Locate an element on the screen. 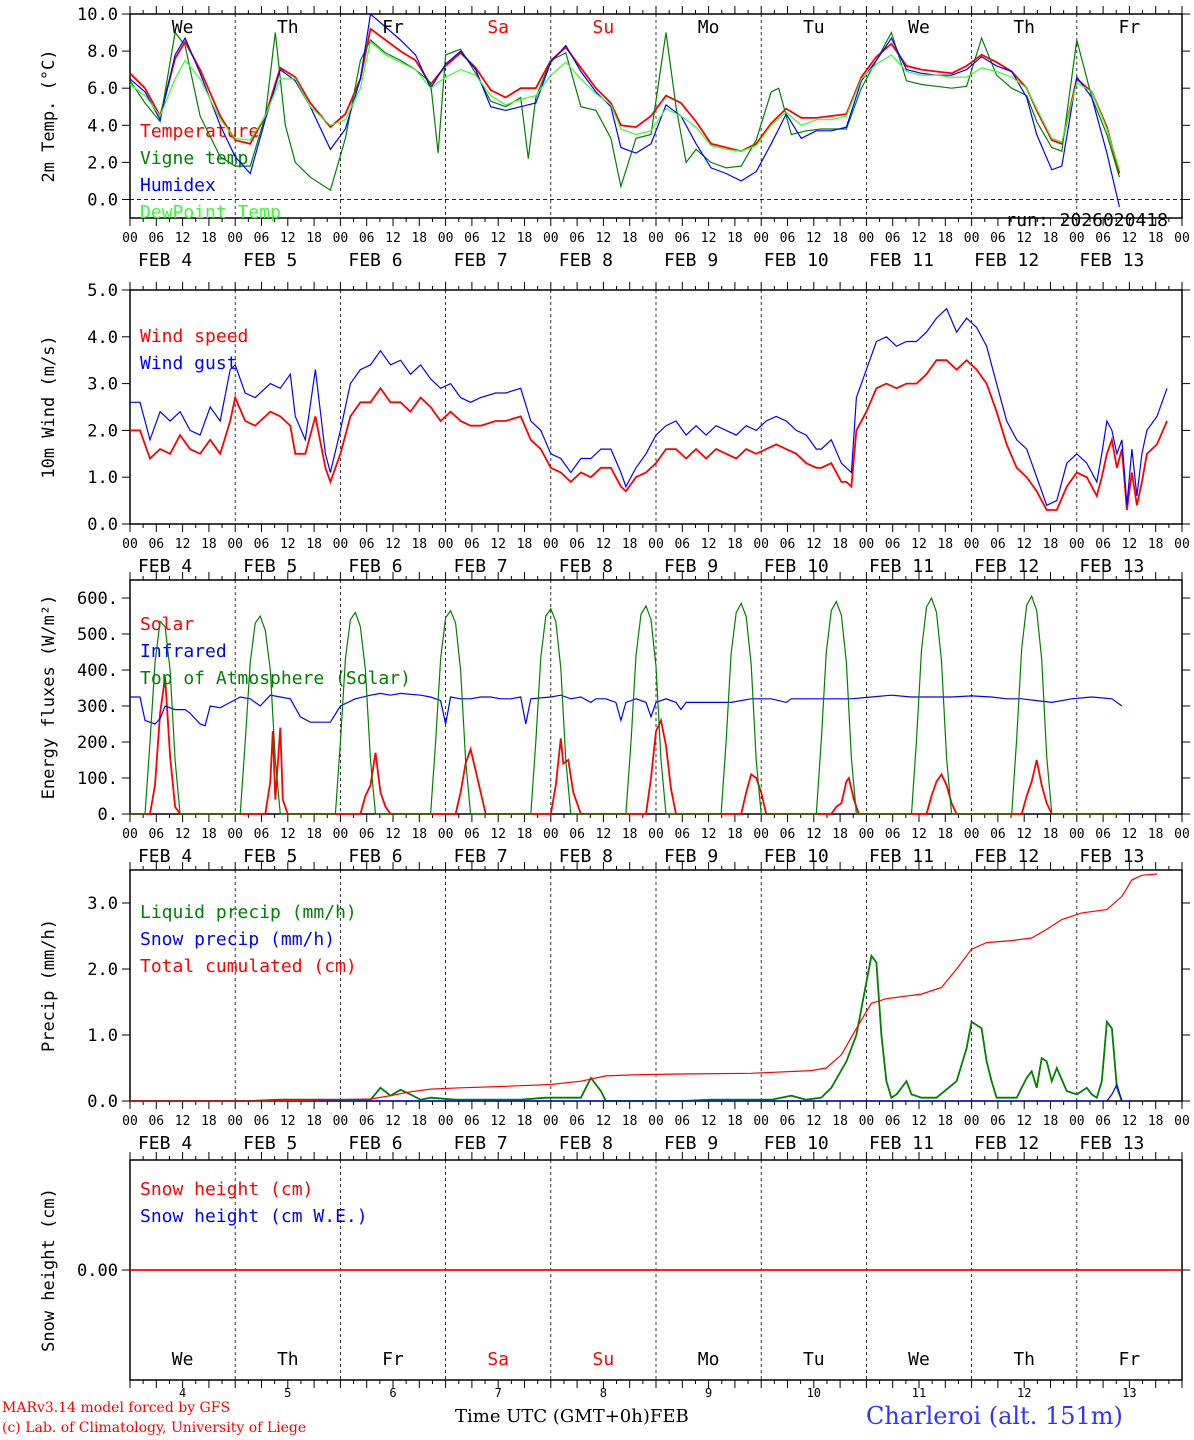  y-axis-label: 2m Temp. (°C) is located at coordinates (49, 115).